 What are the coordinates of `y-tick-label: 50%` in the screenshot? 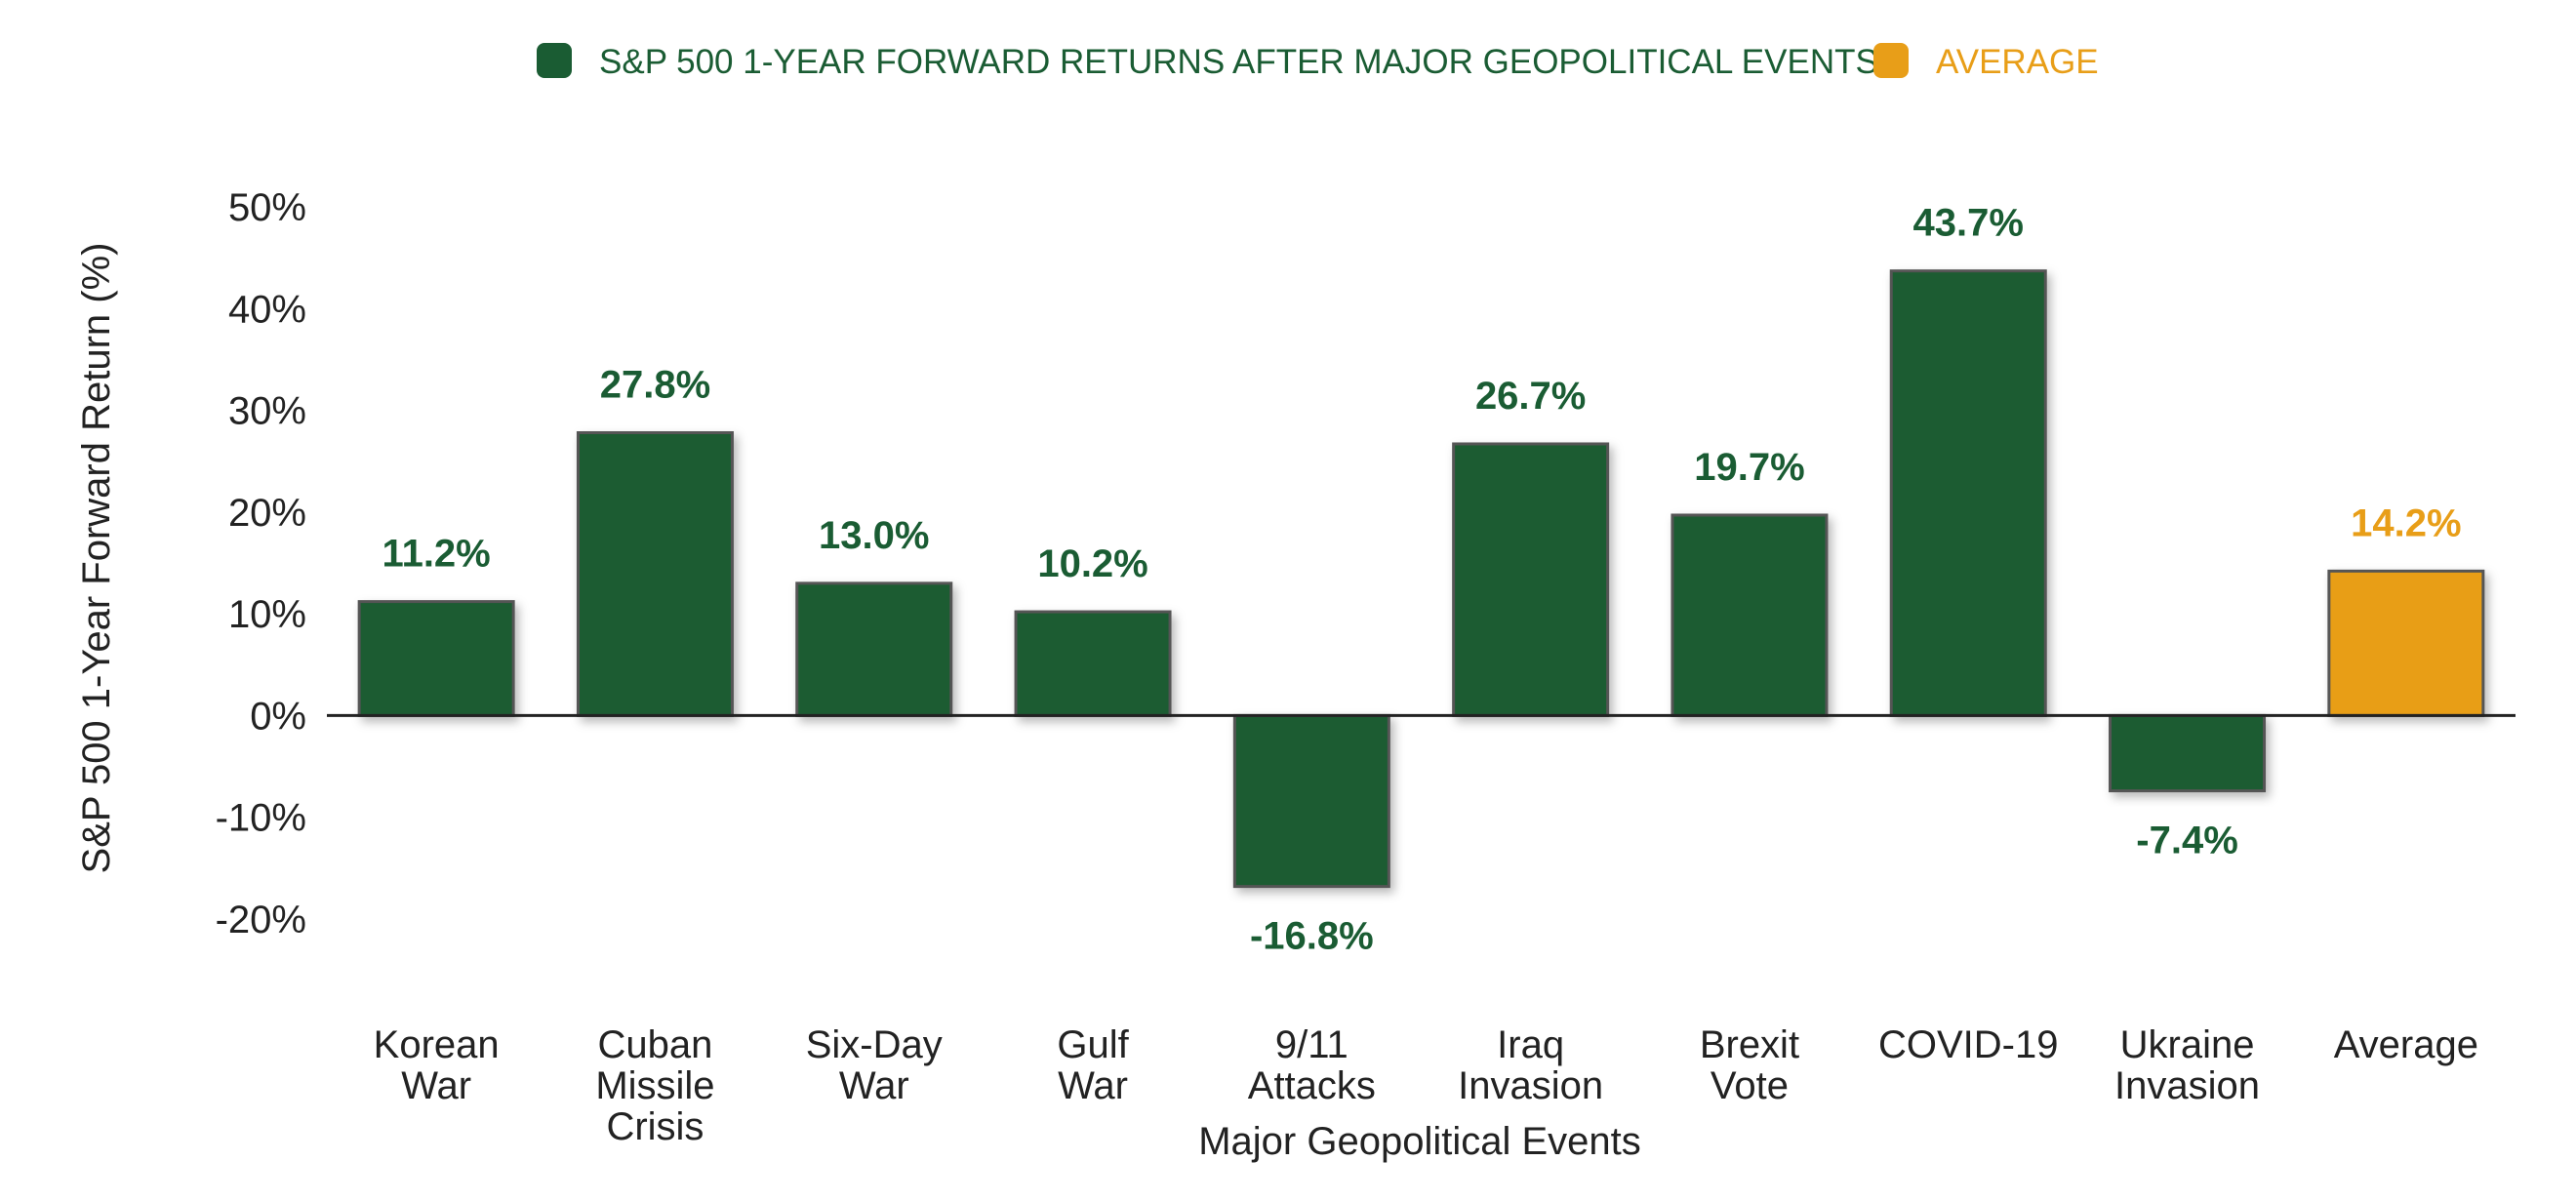 It's located at (267, 208).